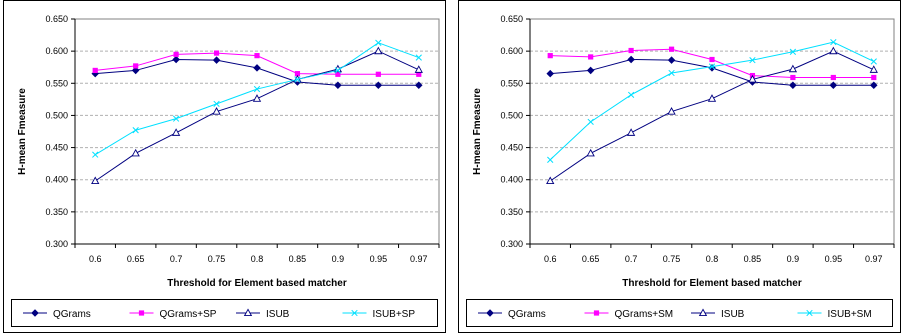 The width and height of the screenshot is (903, 335). Describe the element at coordinates (394, 314) in the screenshot. I see `legend-label: ISUB+SP` at that location.